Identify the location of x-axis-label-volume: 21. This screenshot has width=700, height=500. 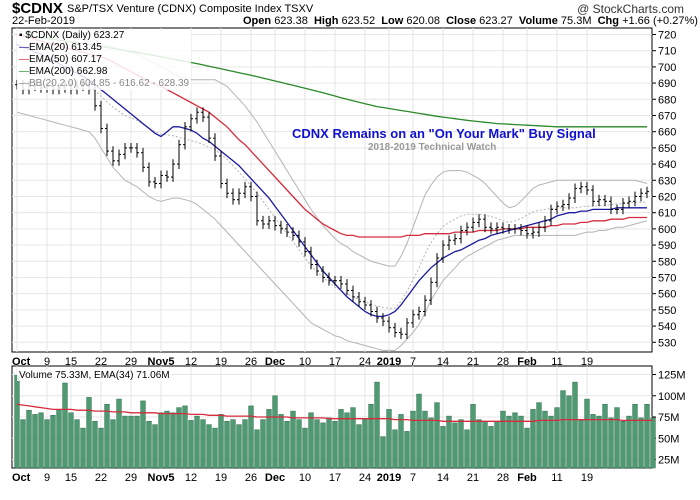
(473, 478).